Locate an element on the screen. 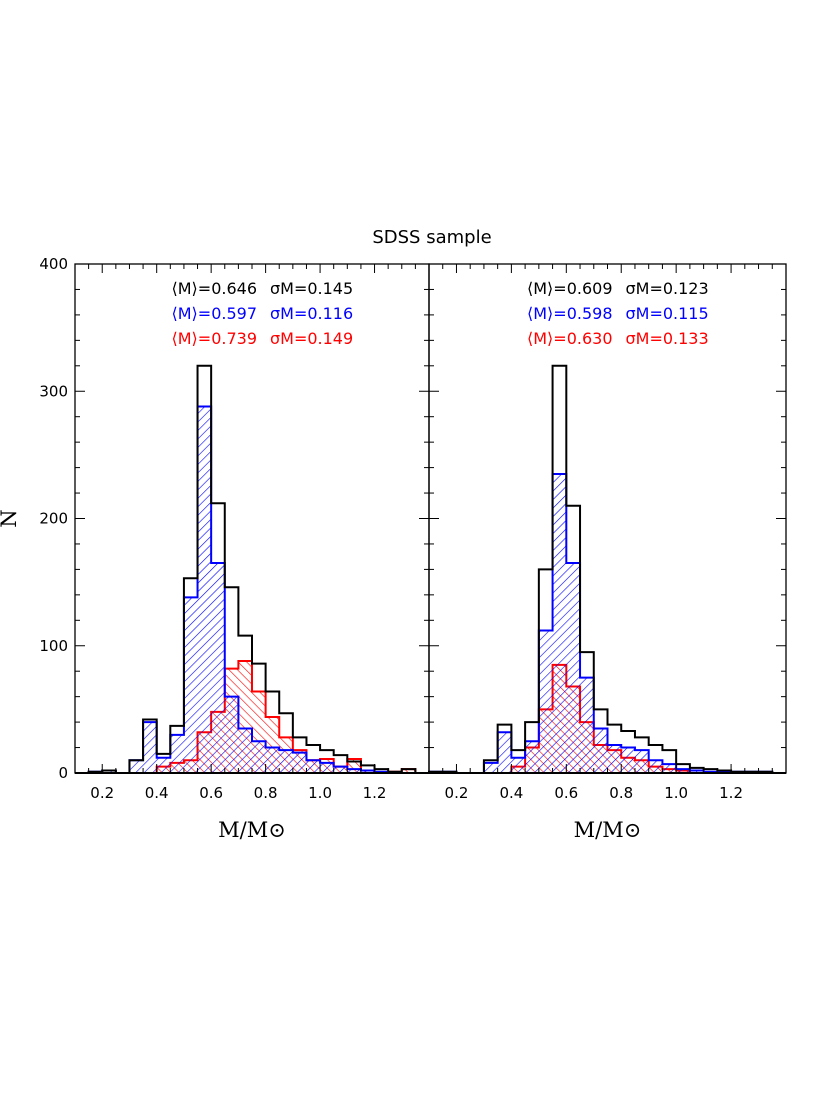 The image size is (830, 1106). sigma-annotation: σM=0.123 is located at coordinates (667, 288).